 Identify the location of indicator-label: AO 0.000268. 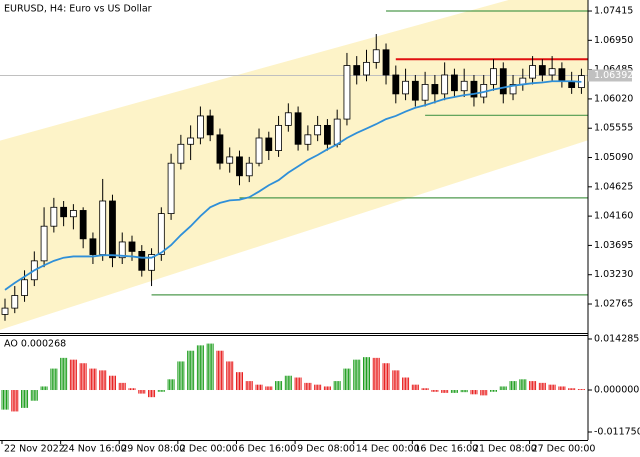
(35, 344).